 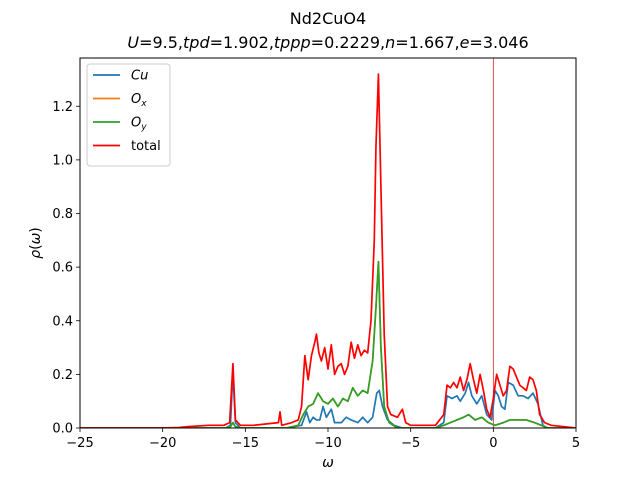 I want to click on legend-label-oy: Oy, so click(x=139, y=124).